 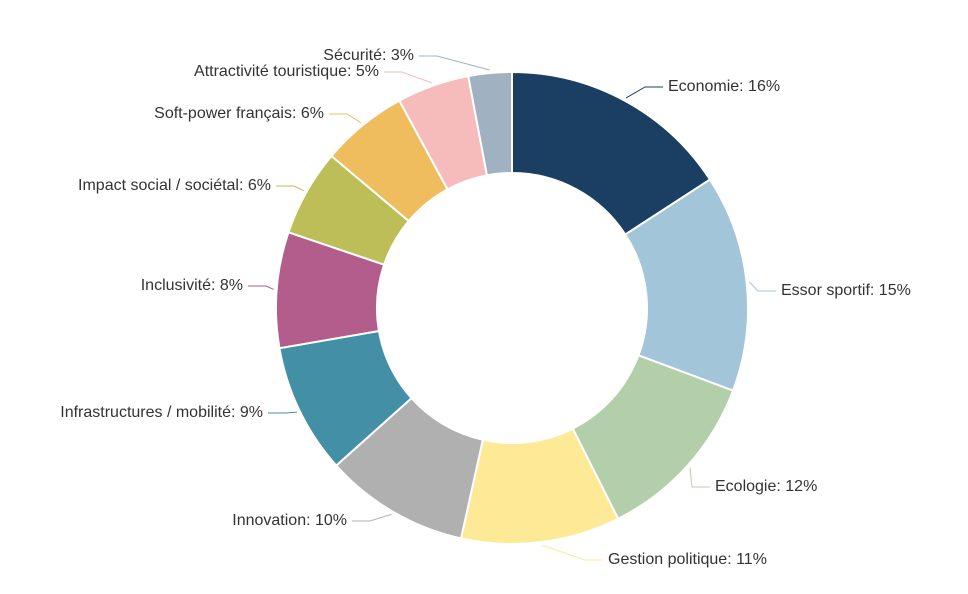 I want to click on slice-label-innovation: Innovation: 10%, so click(x=289, y=520).